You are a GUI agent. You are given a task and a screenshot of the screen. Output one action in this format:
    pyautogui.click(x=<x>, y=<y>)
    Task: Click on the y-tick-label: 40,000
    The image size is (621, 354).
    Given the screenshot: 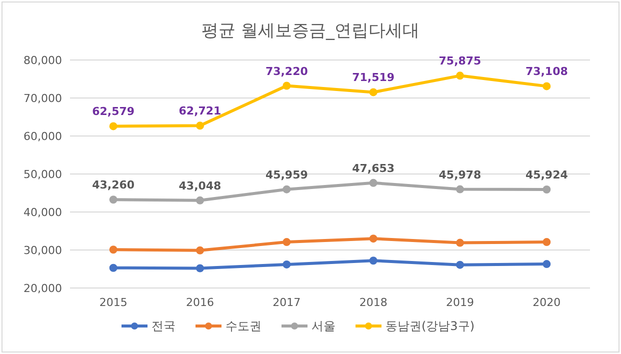 What is the action you would take?
    pyautogui.click(x=43, y=212)
    